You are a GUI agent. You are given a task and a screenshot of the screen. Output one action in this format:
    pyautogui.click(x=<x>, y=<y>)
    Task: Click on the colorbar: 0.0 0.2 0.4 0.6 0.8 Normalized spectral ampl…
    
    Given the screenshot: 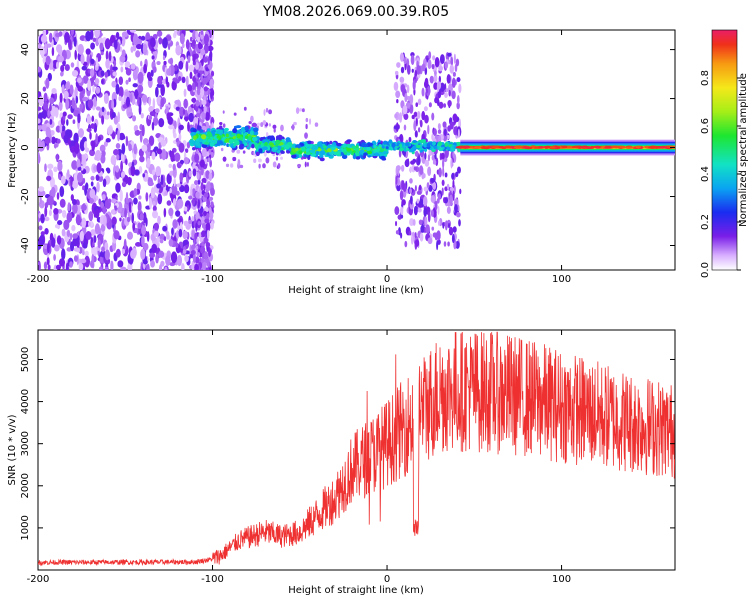 What is the action you would take?
    pyautogui.click(x=724, y=153)
    